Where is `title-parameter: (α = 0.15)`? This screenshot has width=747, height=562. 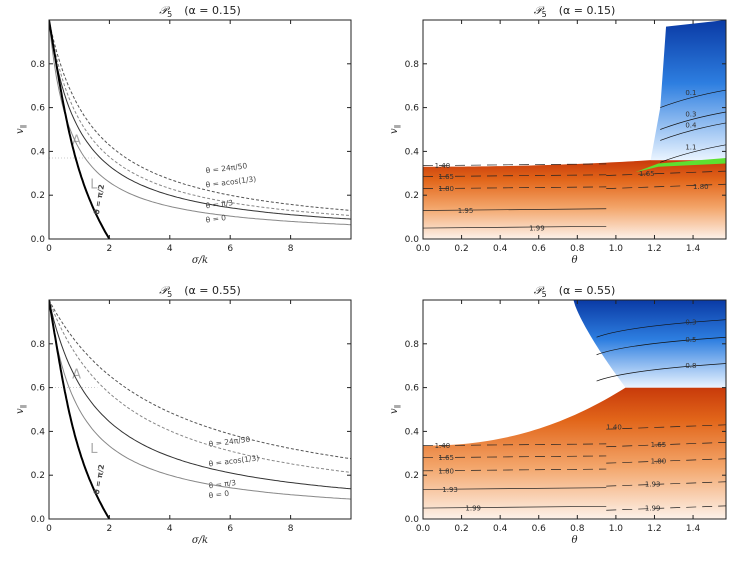 title-parameter: (α = 0.15) is located at coordinates (212, 10).